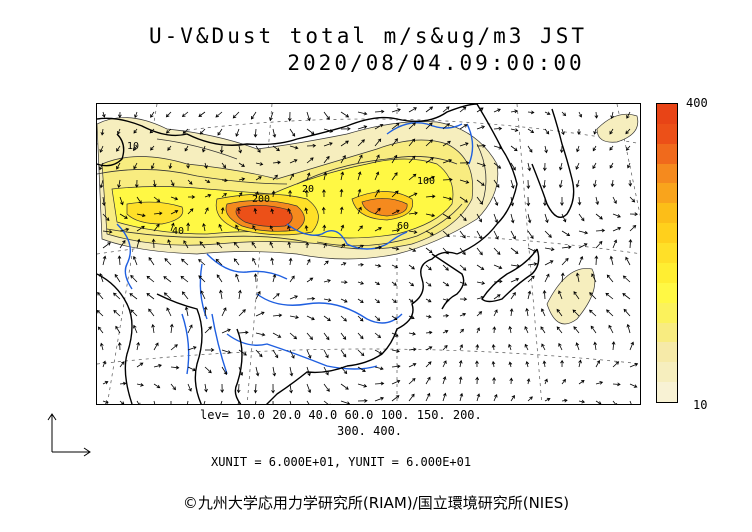  I want to click on river, so click(470, 144).